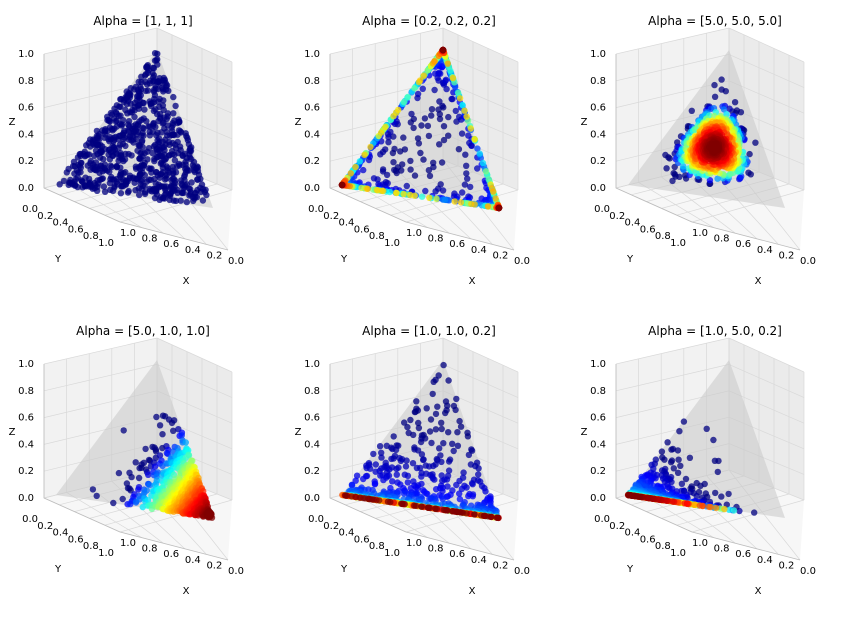 Image resolution: width=858 pixels, height=619 pixels. What do you see at coordinates (598, 471) in the screenshot?
I see `z-tick-label: 0.2` at bounding box center [598, 471].